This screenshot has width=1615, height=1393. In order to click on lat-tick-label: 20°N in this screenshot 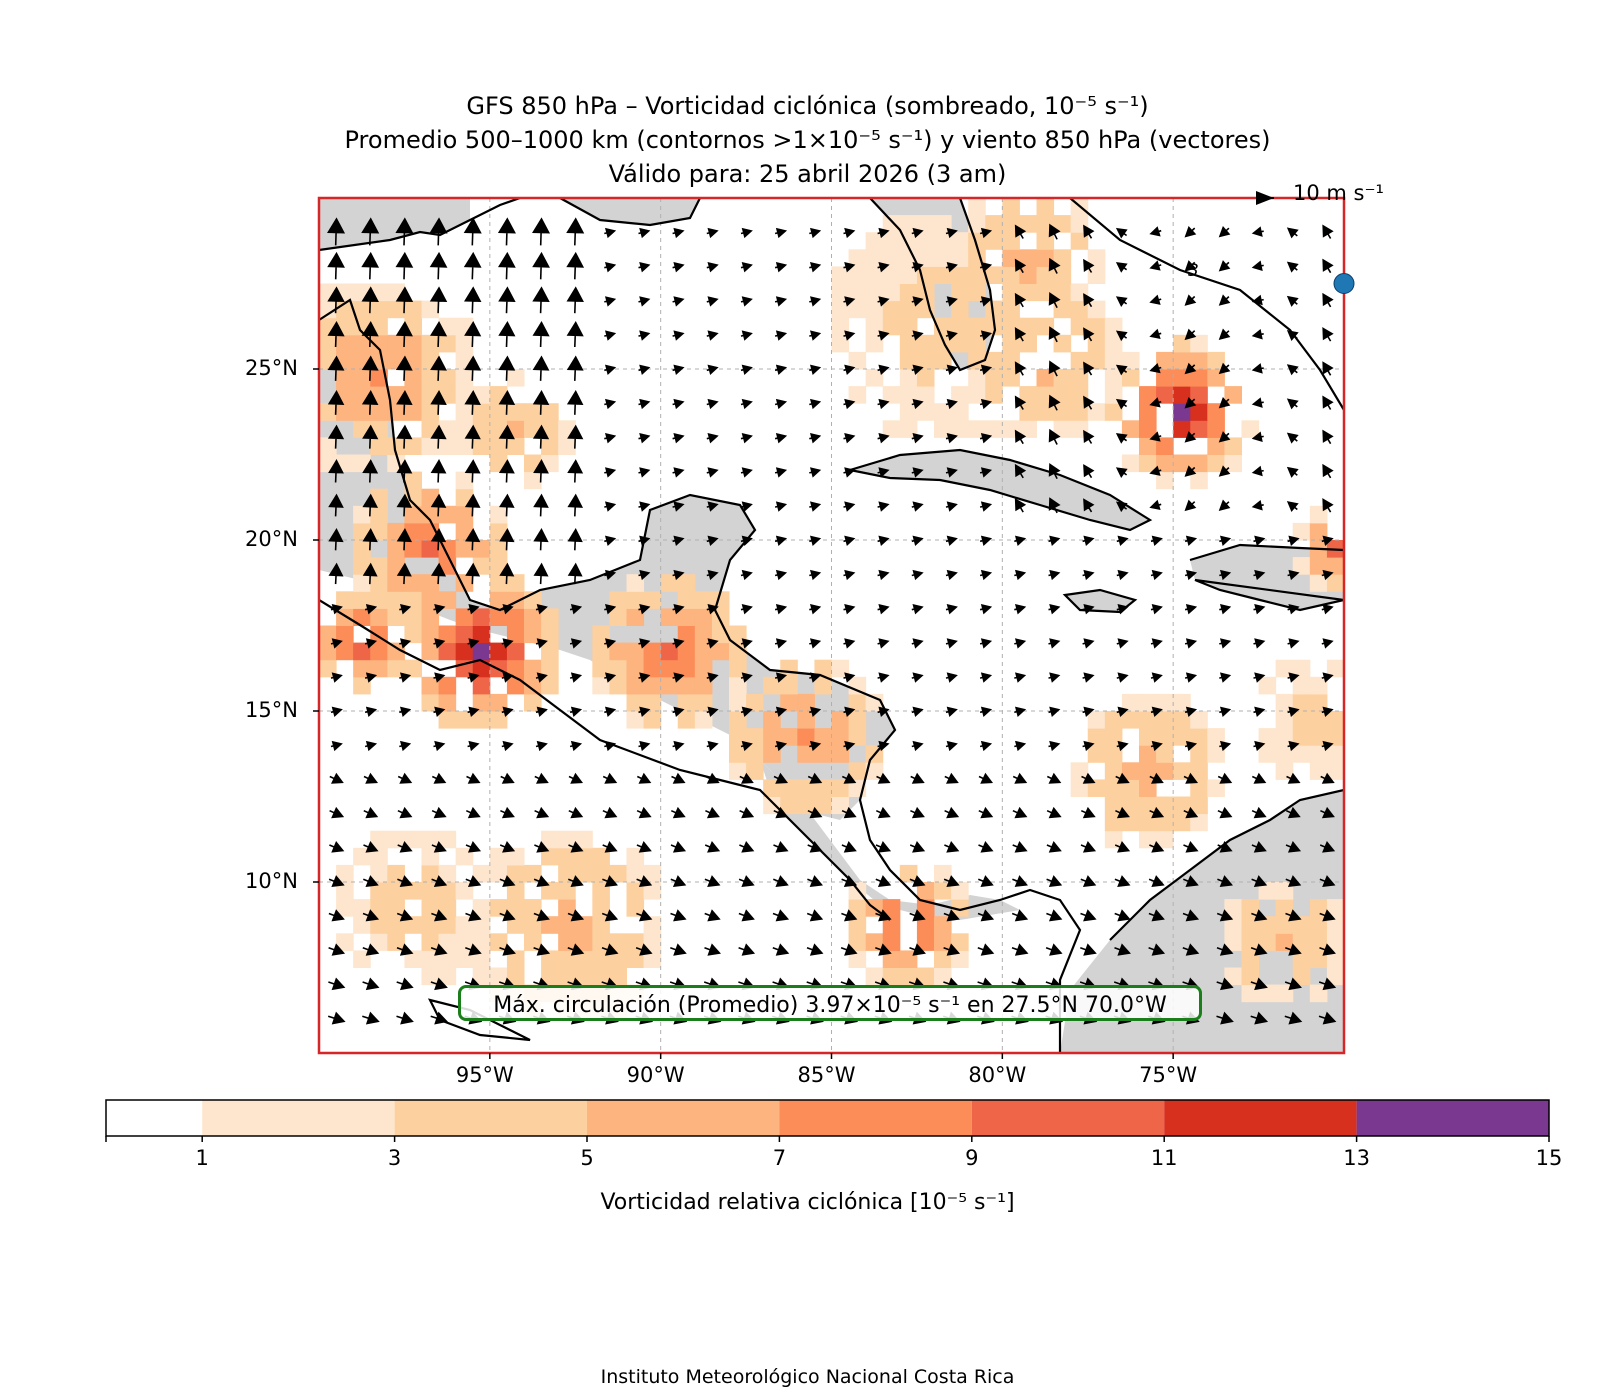, I will do `click(271, 539)`.